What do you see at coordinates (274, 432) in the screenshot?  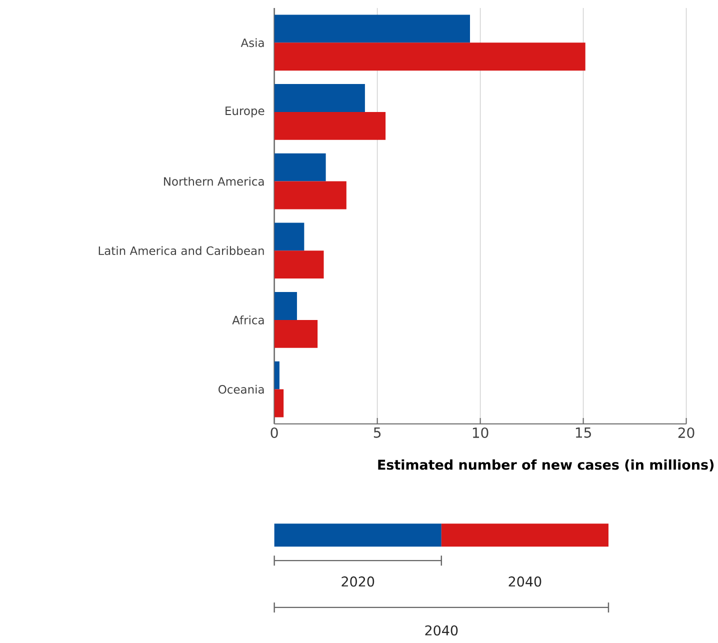 I see `x-tick-label: 0` at bounding box center [274, 432].